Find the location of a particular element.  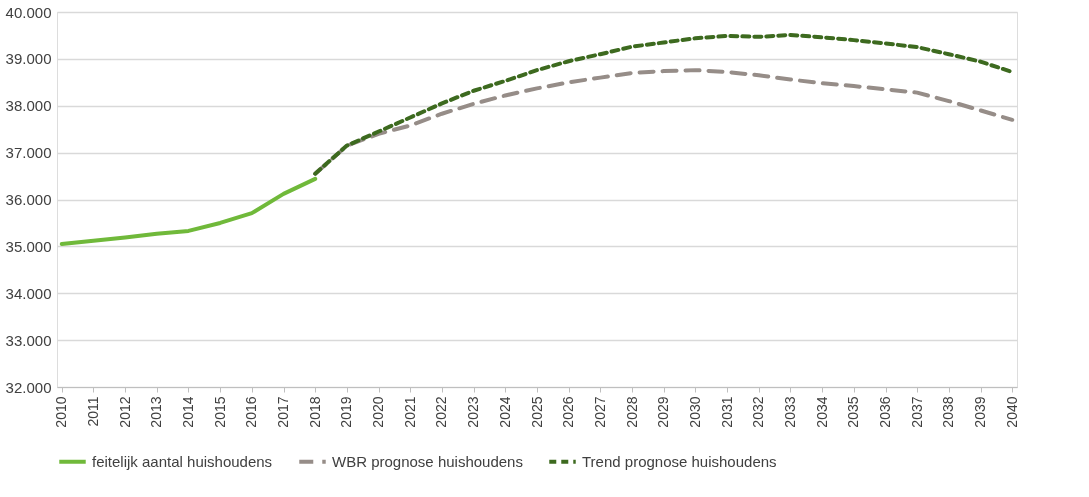

legend-label: feitelijk aantal huishoudens is located at coordinates (182, 461).